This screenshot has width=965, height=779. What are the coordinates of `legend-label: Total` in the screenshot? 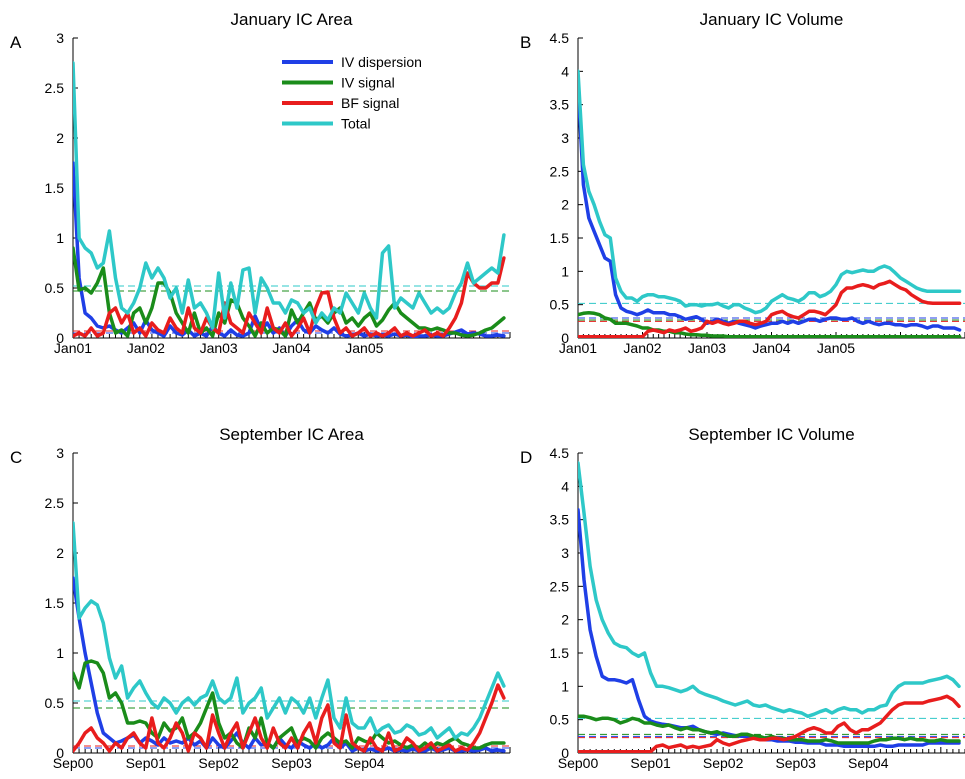 It's located at (356, 124).